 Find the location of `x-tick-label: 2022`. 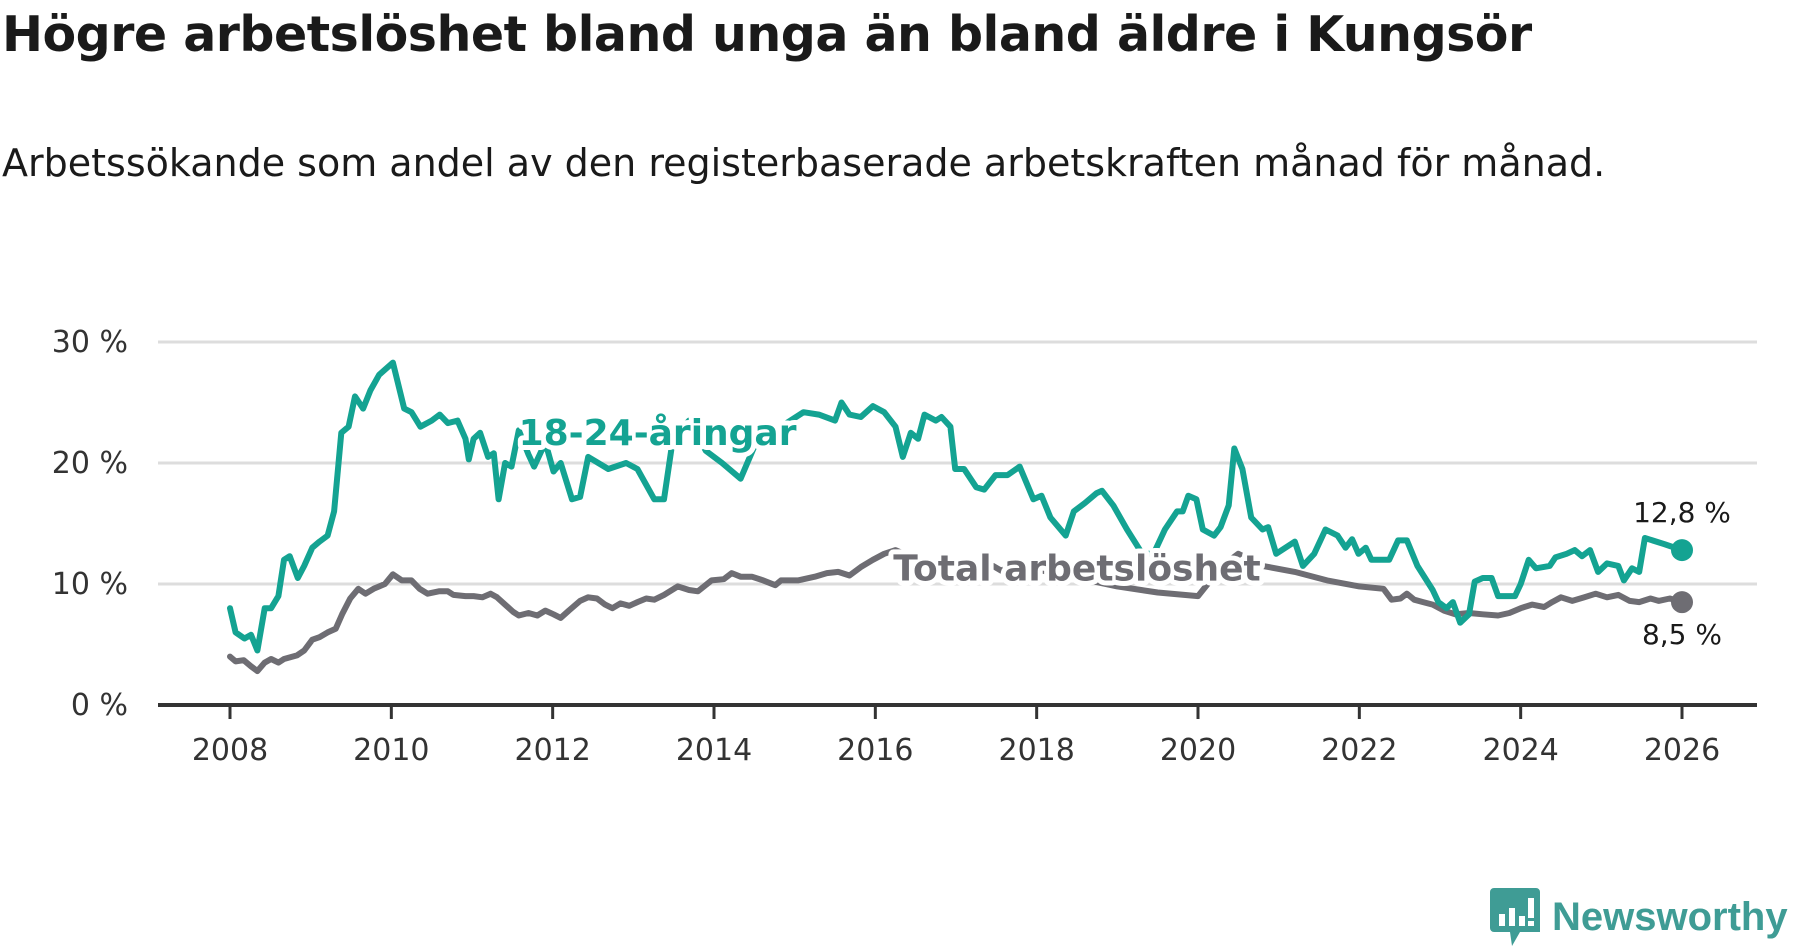

x-tick-label: 2022 is located at coordinates (1359, 750).